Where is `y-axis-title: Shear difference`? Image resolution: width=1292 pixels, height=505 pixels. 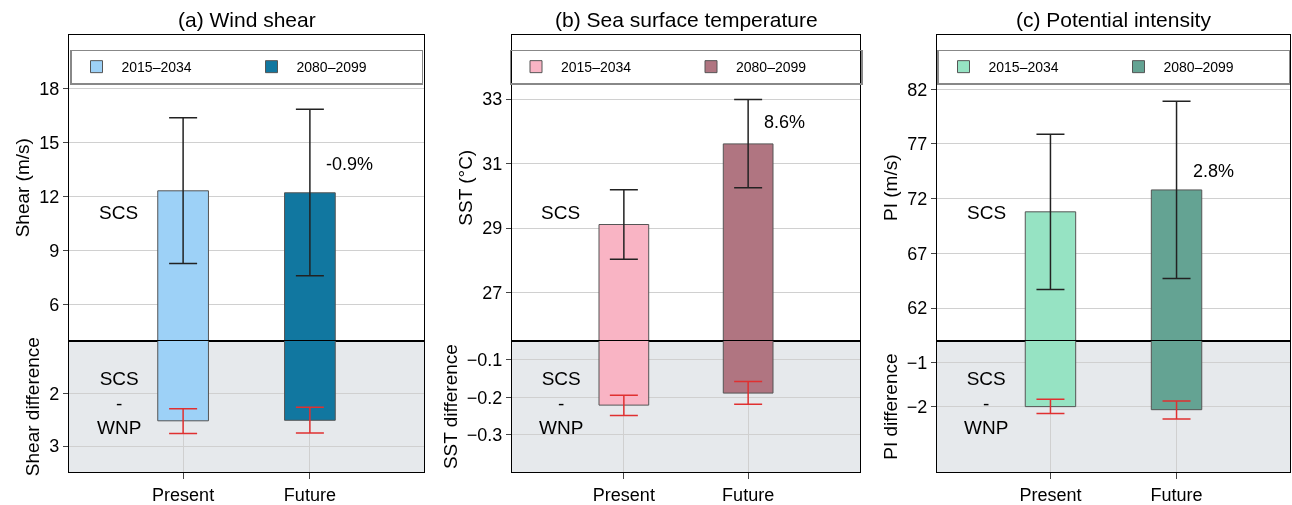
y-axis-title: Shear difference is located at coordinates (33, 407).